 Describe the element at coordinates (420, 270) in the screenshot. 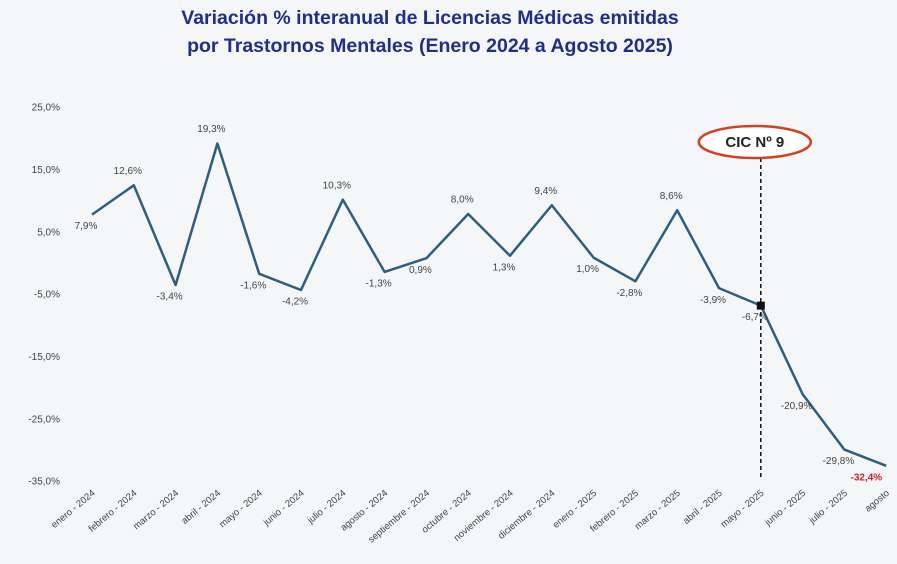

I see `value-label: 0,9%` at that location.